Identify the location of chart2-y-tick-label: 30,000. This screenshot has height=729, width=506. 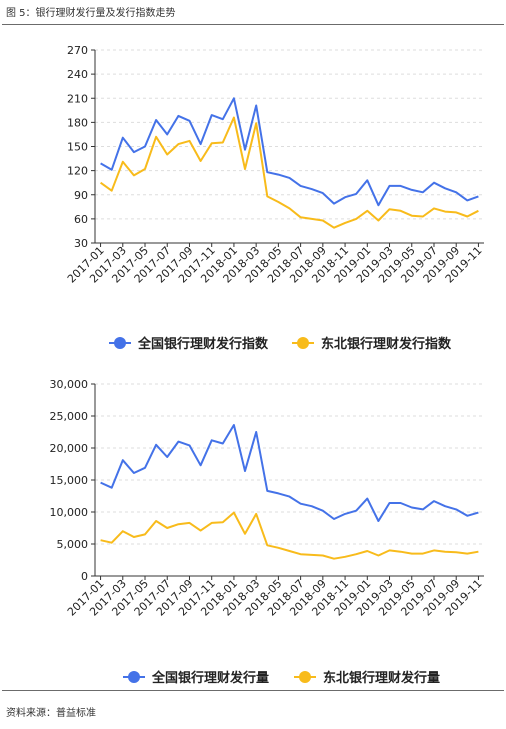
(69, 384).